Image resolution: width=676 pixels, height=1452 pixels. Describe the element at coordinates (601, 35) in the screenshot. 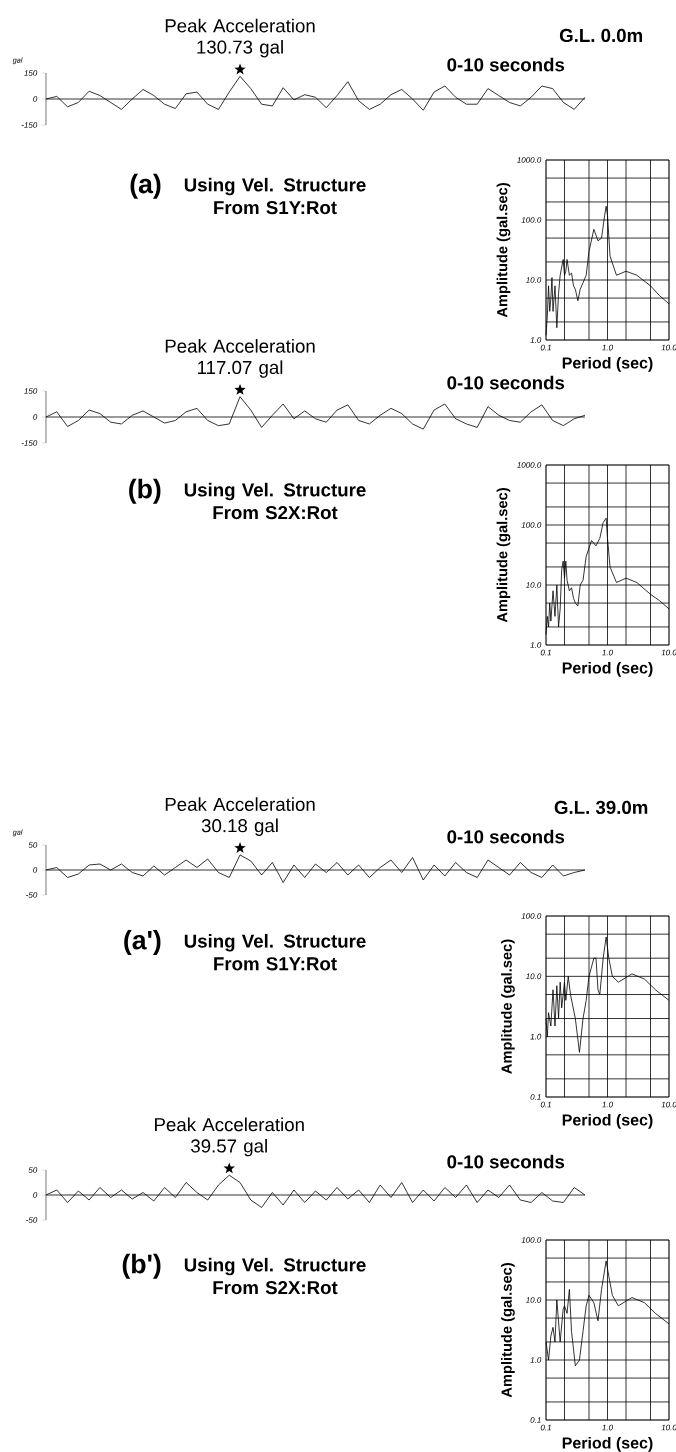

I see `text: G.L. 0.0m` at that location.